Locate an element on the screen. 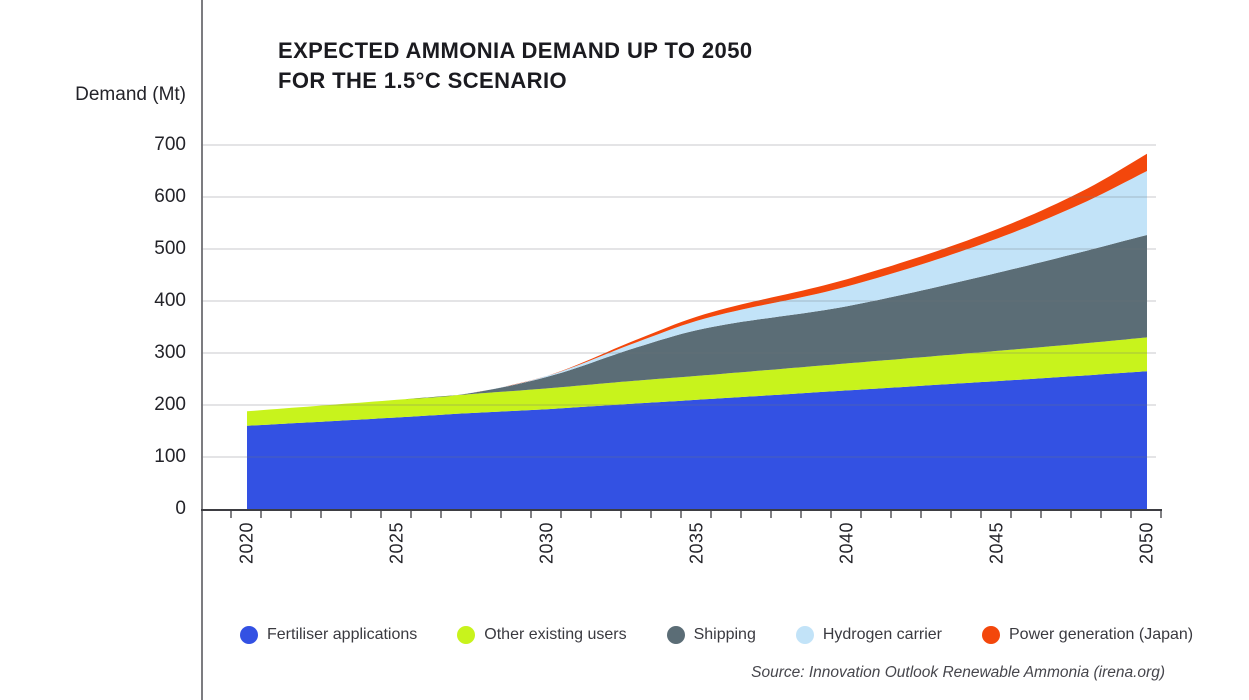 The image size is (1249, 700). legend-label: Hydrogen carrier is located at coordinates (882, 634).